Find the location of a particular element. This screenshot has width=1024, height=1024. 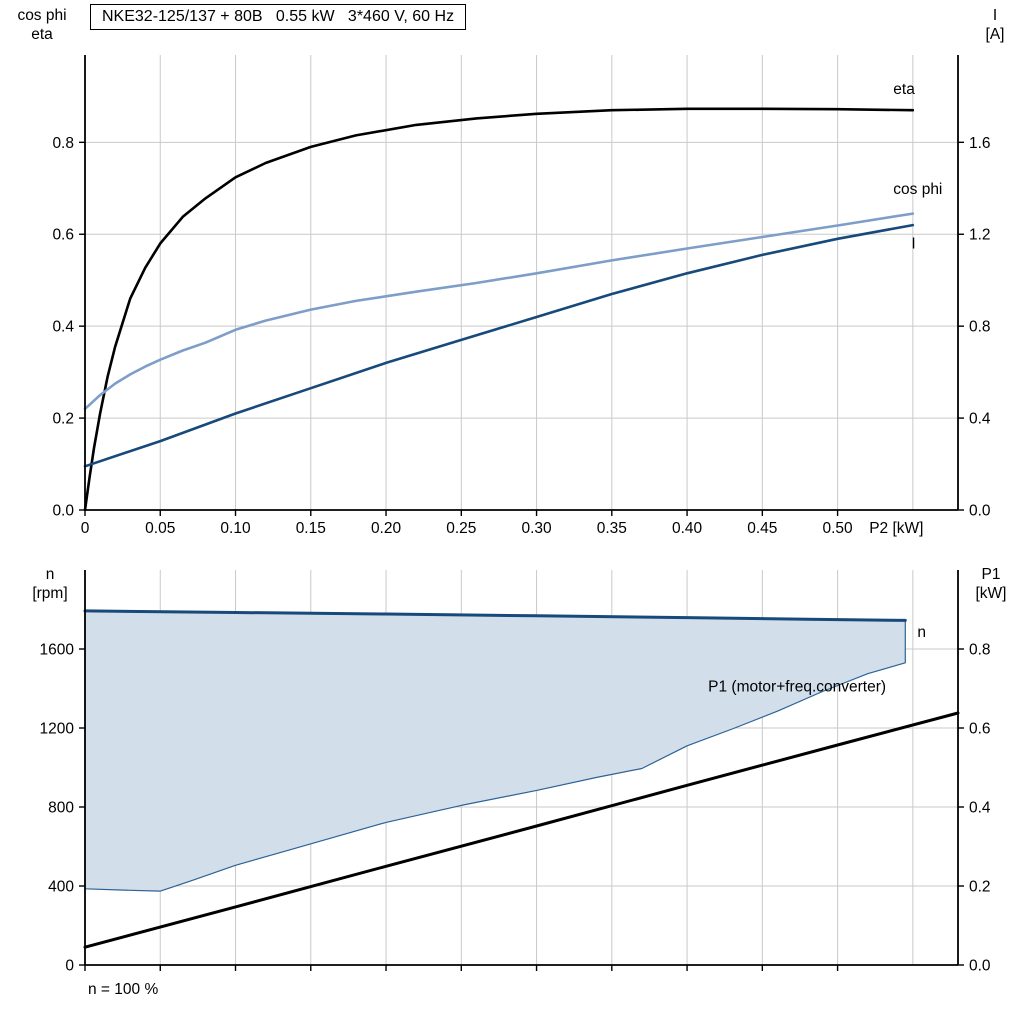

tick-label-left: 1200 is located at coordinates (57, 729).